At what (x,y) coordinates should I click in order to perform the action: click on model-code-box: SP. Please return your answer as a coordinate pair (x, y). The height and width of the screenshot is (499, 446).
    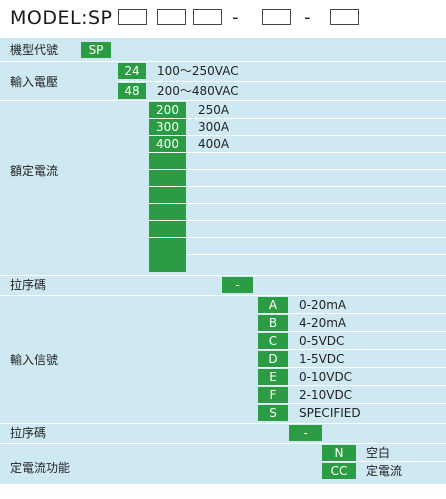
    Looking at the image, I should click on (96, 50).